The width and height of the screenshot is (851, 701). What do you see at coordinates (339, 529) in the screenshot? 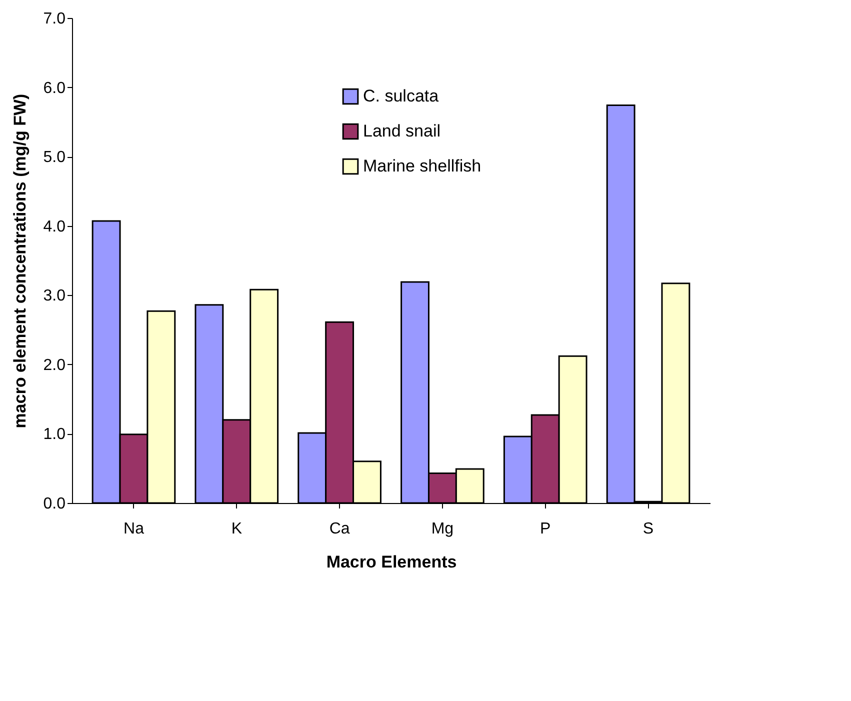
I see `x-tick-label: Ca` at bounding box center [339, 529].